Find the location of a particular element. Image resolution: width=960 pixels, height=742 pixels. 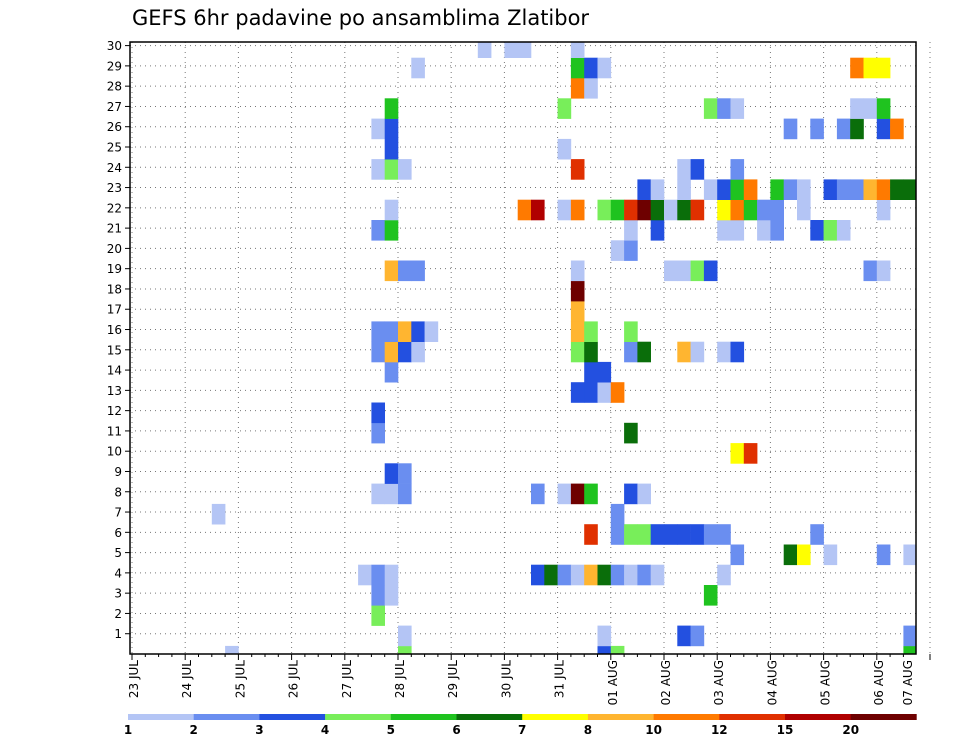

y-tick-label: 28 is located at coordinates (114, 87).